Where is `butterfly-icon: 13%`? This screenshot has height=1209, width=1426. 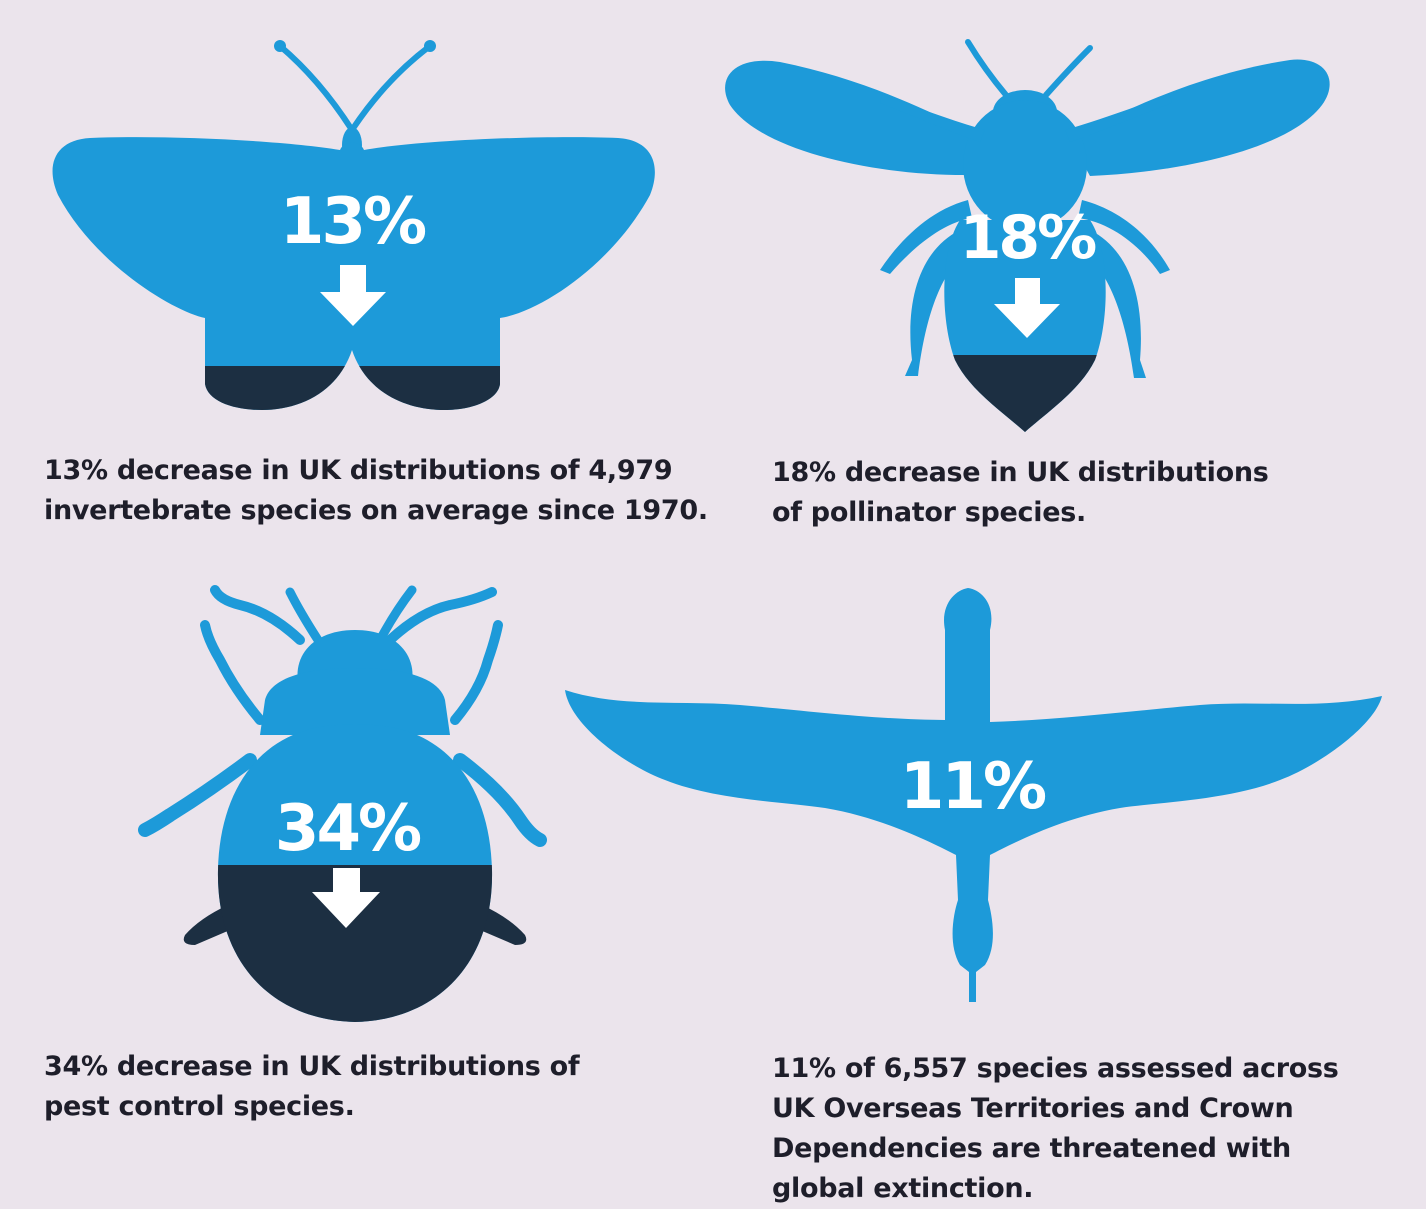
butterfly-icon: 13% is located at coordinates (353, 225).